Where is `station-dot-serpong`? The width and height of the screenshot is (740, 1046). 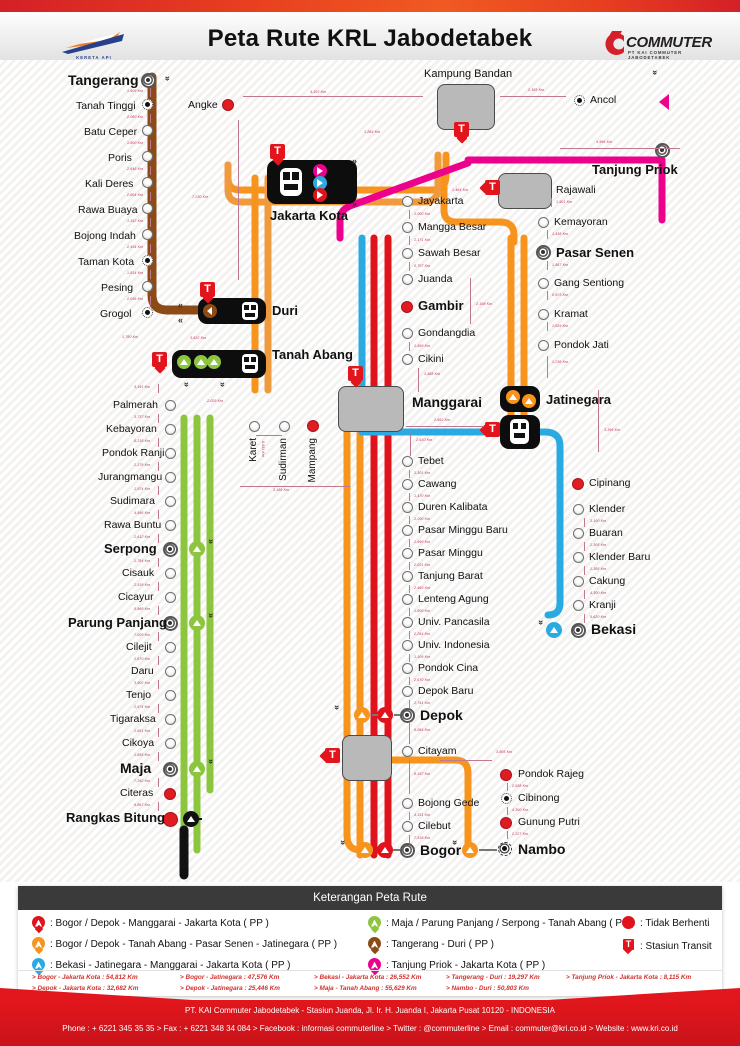
station-dot-serpong is located at coordinates (170, 549).